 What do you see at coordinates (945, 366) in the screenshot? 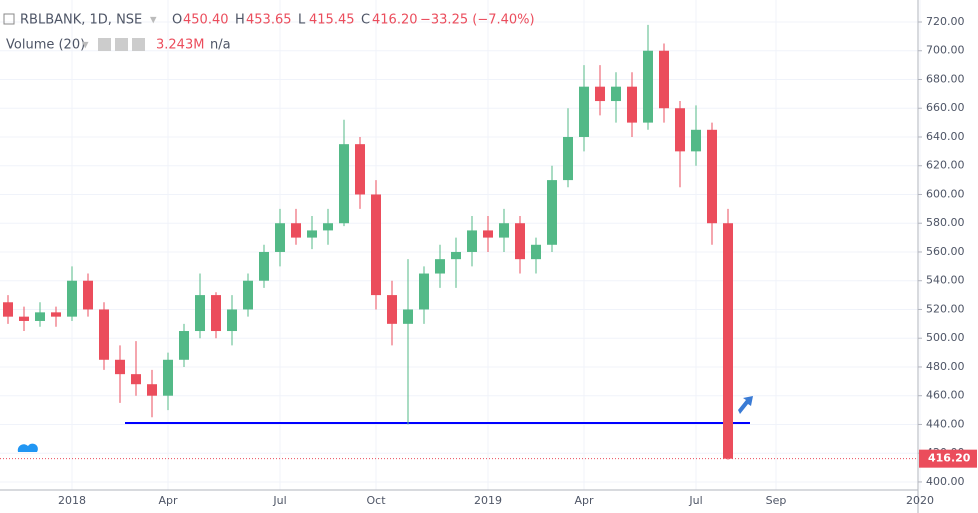
I see `y-tick-label: 480.00` at bounding box center [945, 366].